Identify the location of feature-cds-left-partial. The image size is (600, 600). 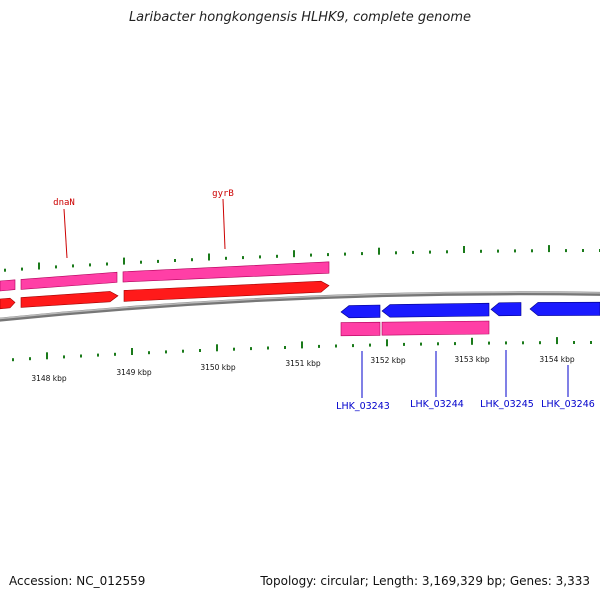
(8, 303).